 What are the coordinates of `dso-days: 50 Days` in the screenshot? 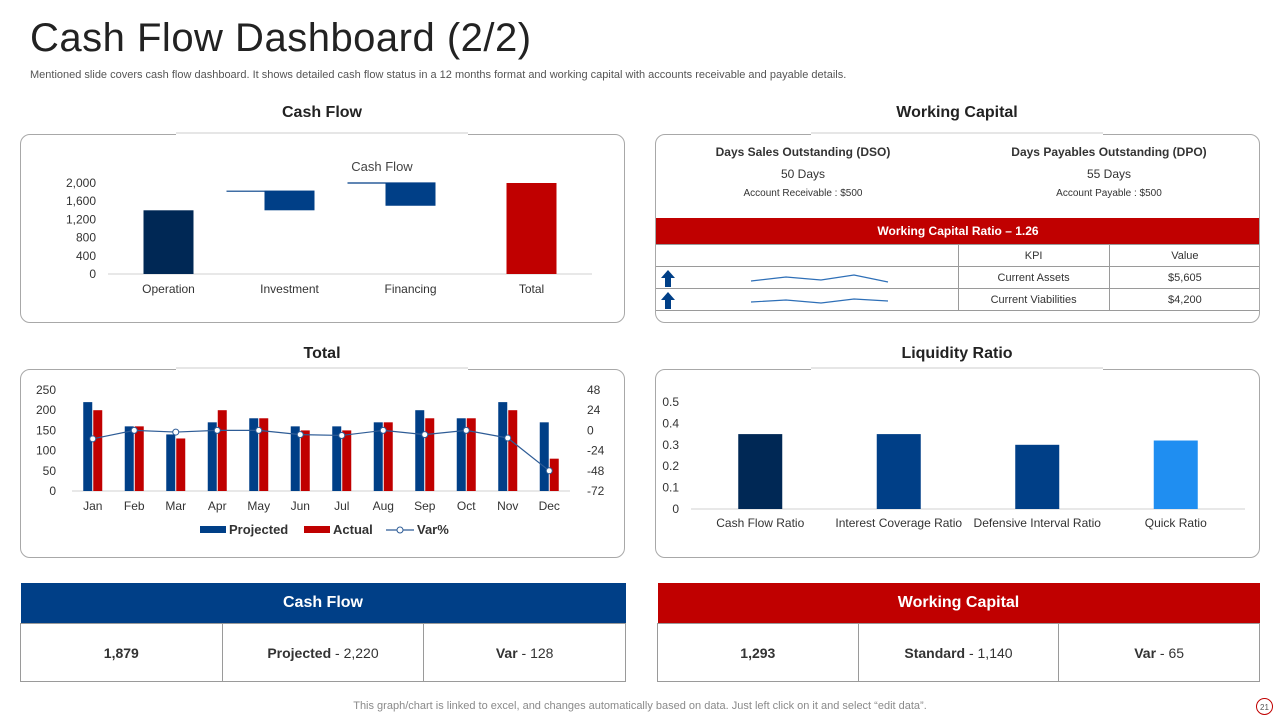 It's located at (803, 174).